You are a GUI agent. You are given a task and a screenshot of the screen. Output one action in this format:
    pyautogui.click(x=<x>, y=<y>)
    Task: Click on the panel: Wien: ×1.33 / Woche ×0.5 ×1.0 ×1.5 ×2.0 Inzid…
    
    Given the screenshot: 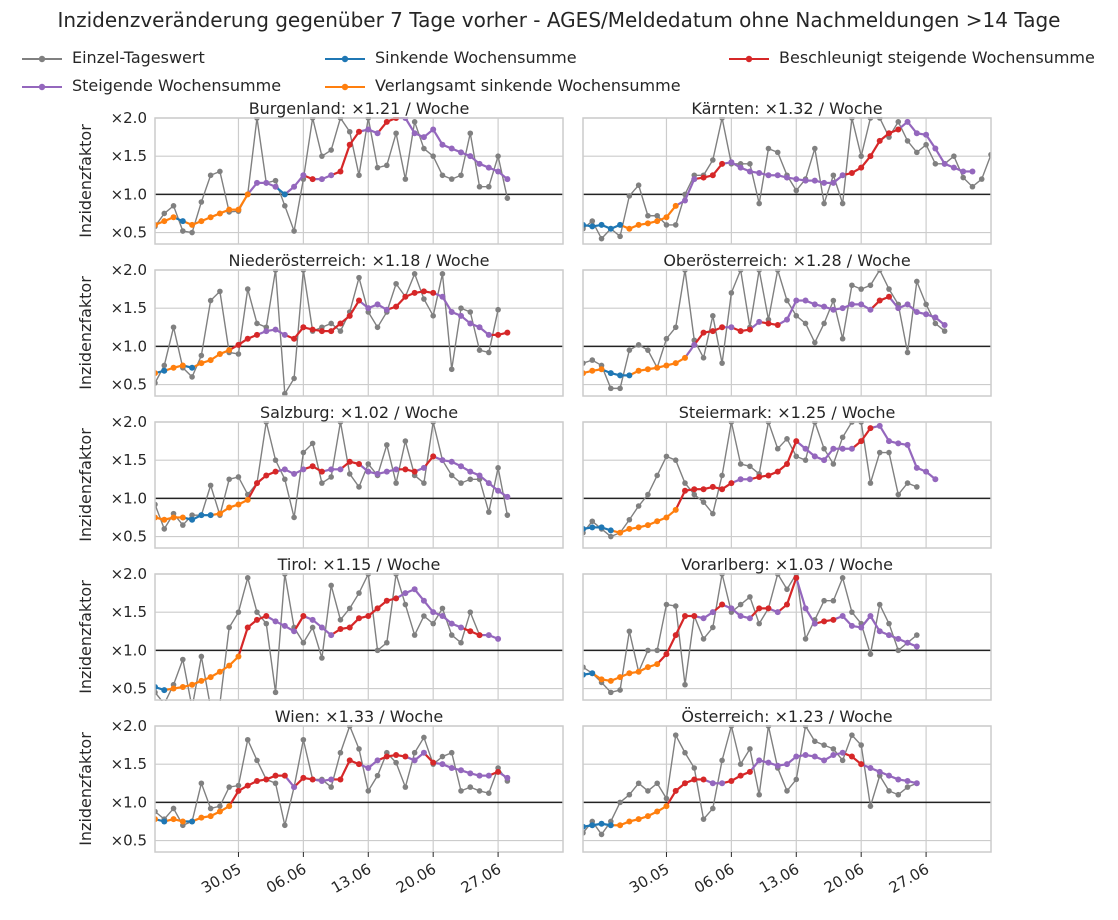 What is the action you would take?
    pyautogui.click(x=320, y=802)
    